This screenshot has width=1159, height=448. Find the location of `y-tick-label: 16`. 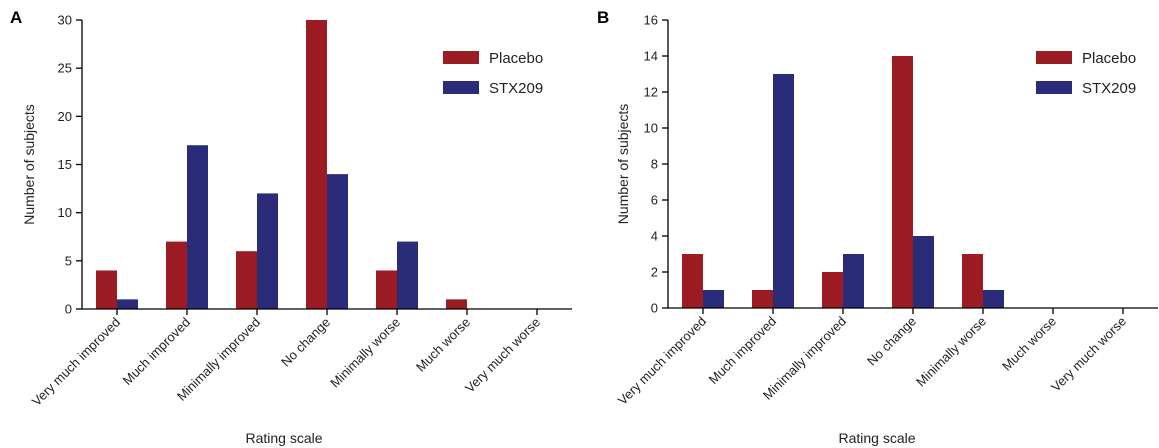

y-tick-label: 16 is located at coordinates (651, 20).